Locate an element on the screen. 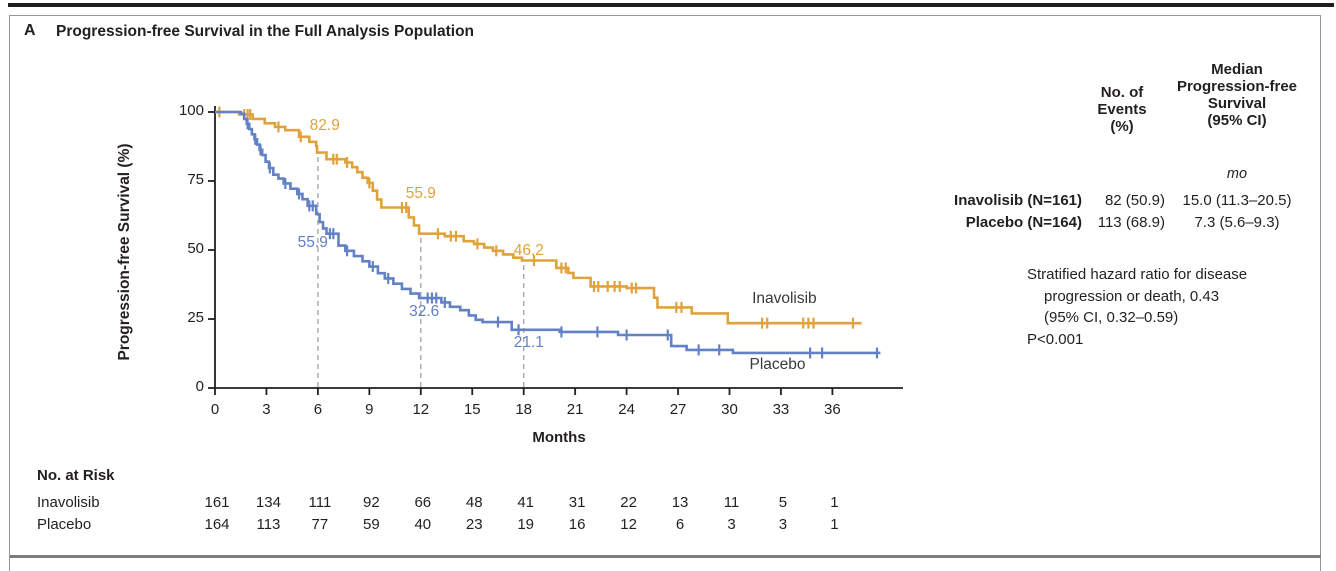 This screenshot has height=571, width=1336. summary-row-labels: Inavolisib (N=161) Placebo (N=164) is located at coordinates (1006, 212).